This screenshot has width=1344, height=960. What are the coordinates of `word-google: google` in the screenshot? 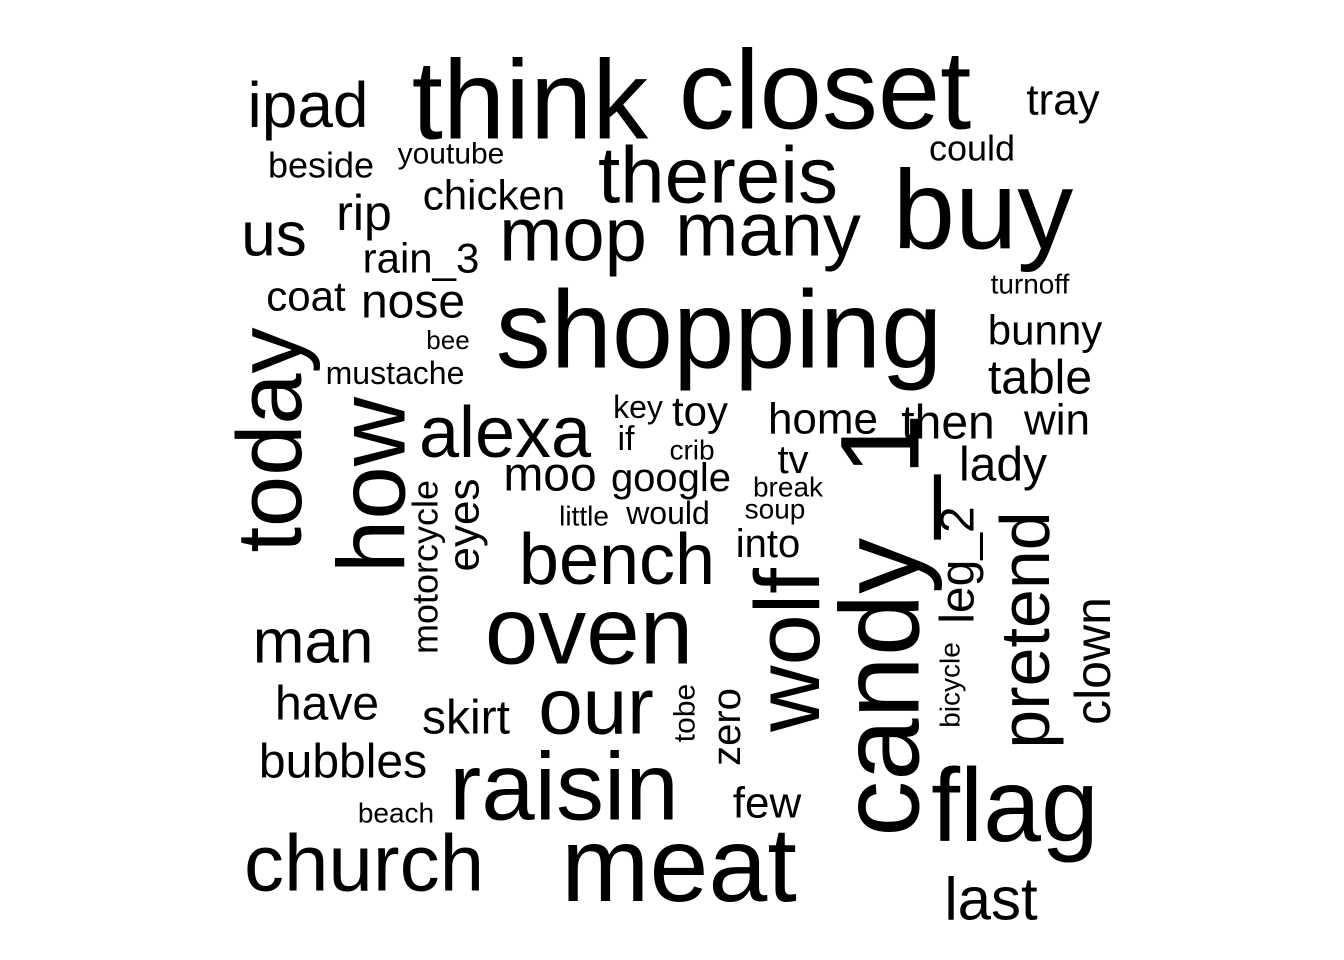 It's located at (671, 478).